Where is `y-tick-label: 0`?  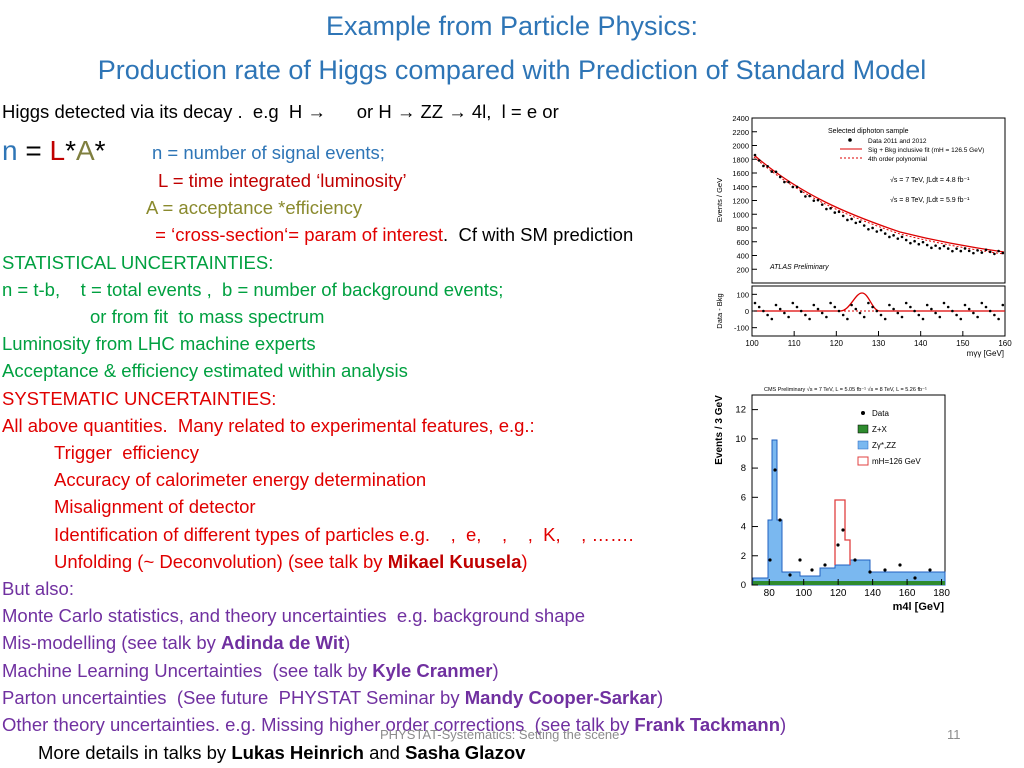 y-tick-label: 0 is located at coordinates (747, 311).